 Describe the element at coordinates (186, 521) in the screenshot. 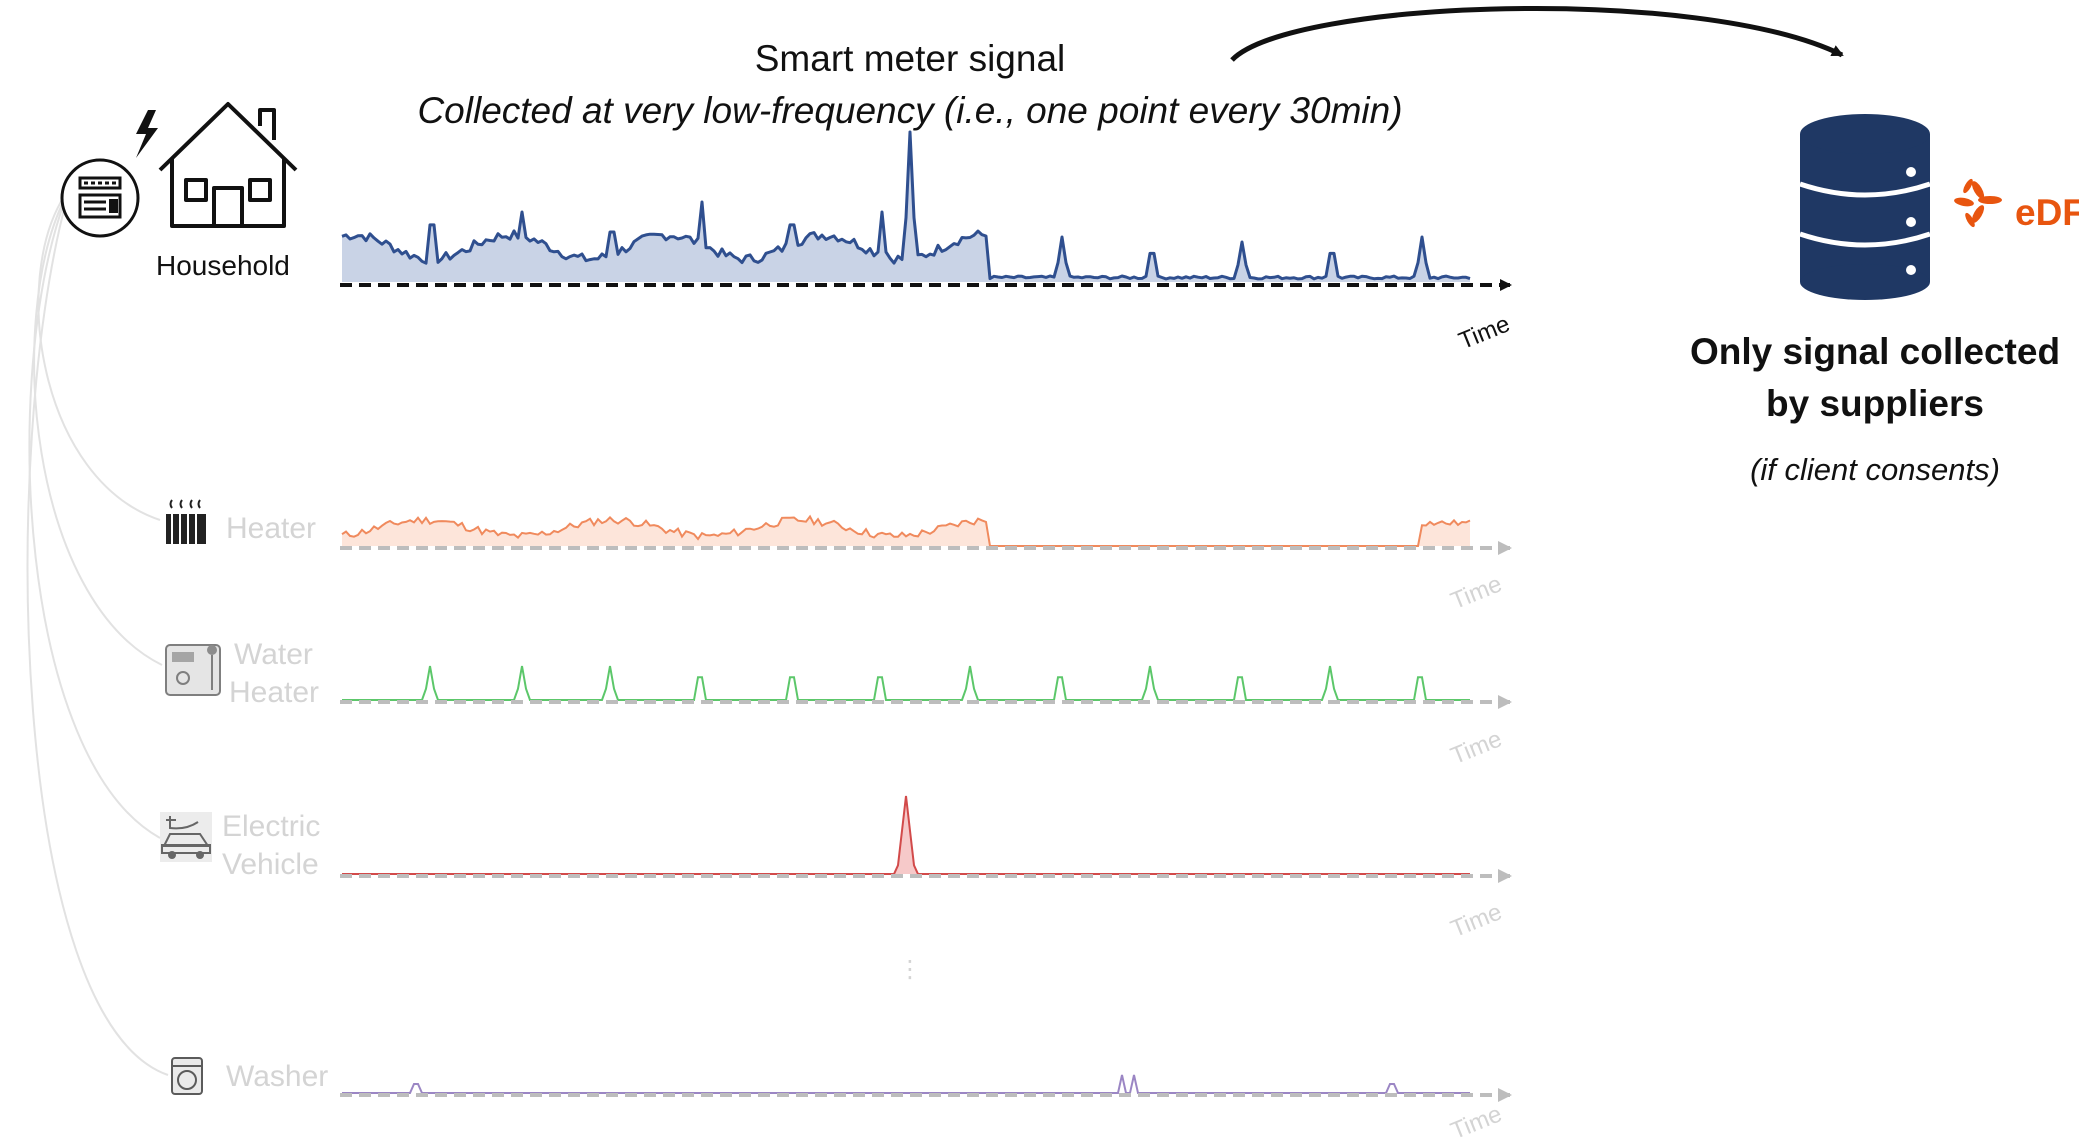

I see `radiator-icon` at that location.